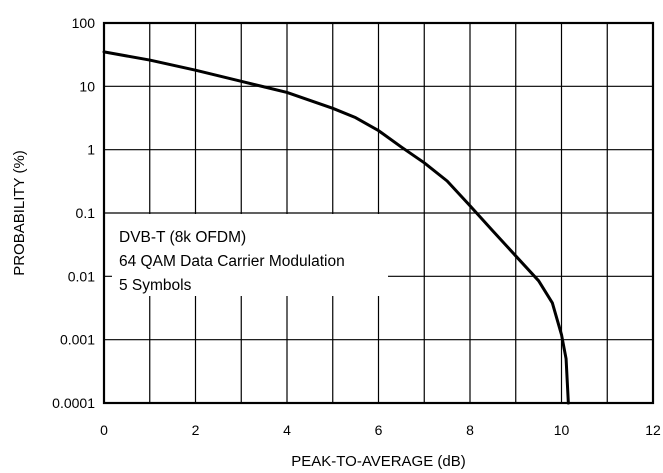 Image resolution: width=663 pixels, height=473 pixels. I want to click on x-tick-label: 2, so click(196, 430).